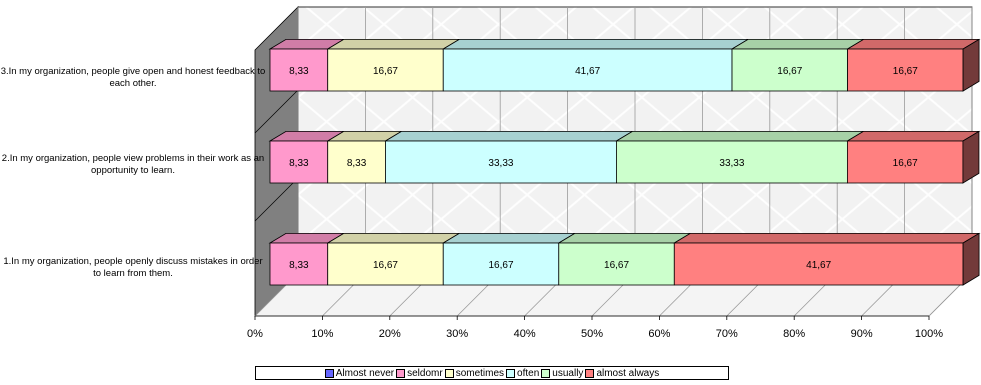  Describe the element at coordinates (525, 334) in the screenshot. I see `x-tick-label: 40%` at that location.